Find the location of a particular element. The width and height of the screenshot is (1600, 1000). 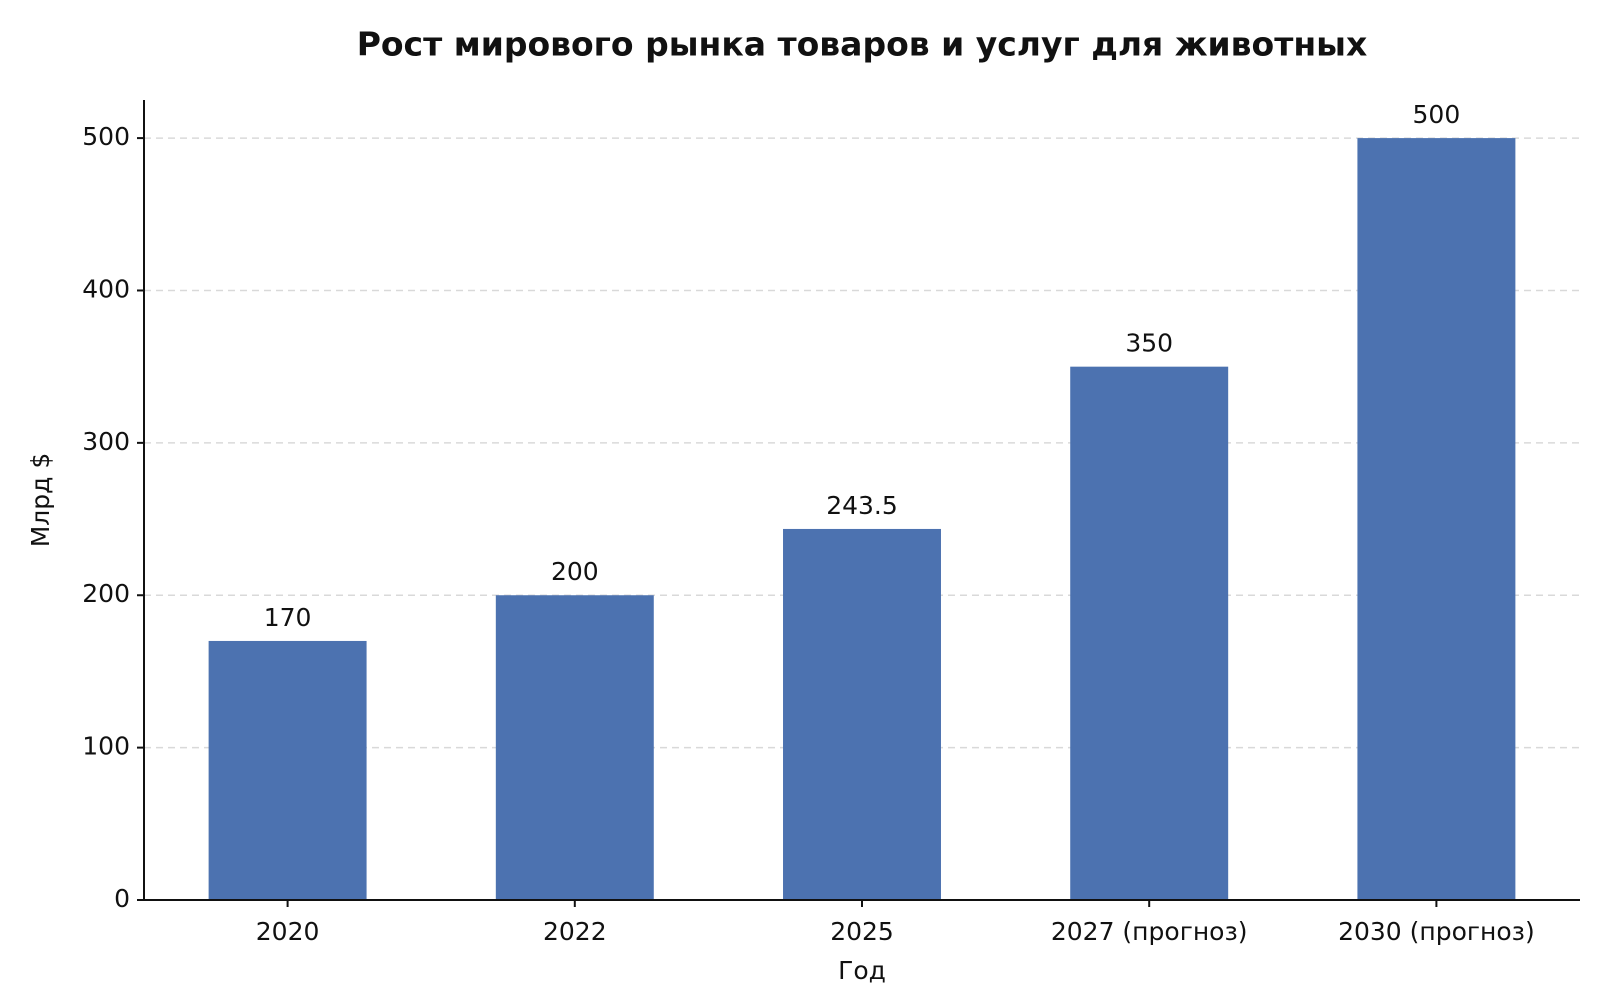

x-tick-label: 2030 (прогноз) is located at coordinates (1436, 931).